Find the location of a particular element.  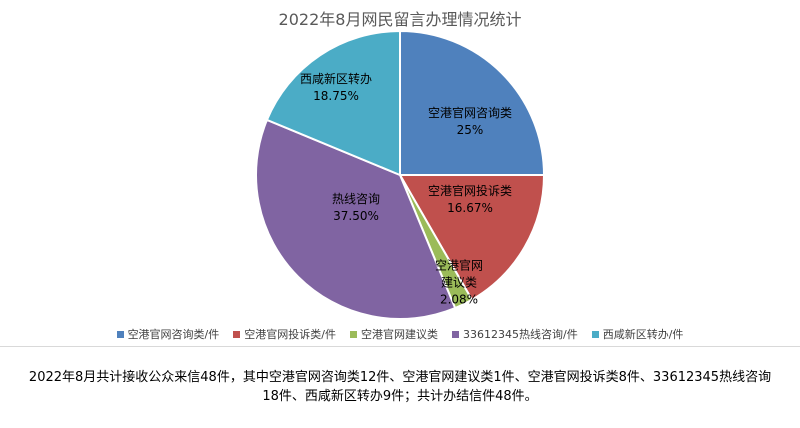

legend-item: 空港官网建议类 is located at coordinates (394, 334).